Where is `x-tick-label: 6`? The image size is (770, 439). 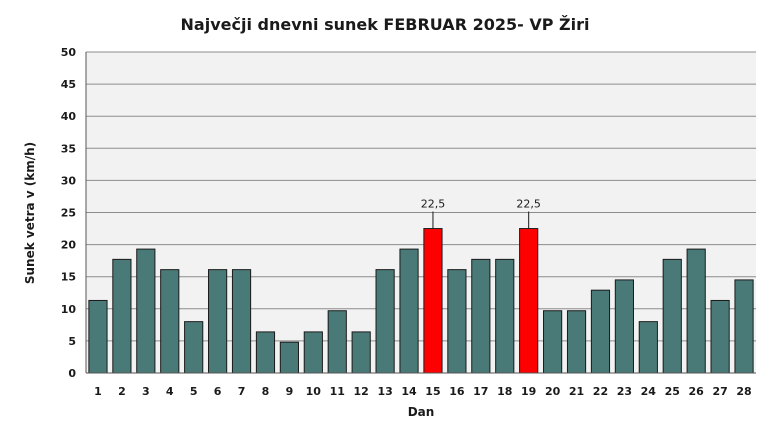
x-tick-label: 6 is located at coordinates (218, 391).